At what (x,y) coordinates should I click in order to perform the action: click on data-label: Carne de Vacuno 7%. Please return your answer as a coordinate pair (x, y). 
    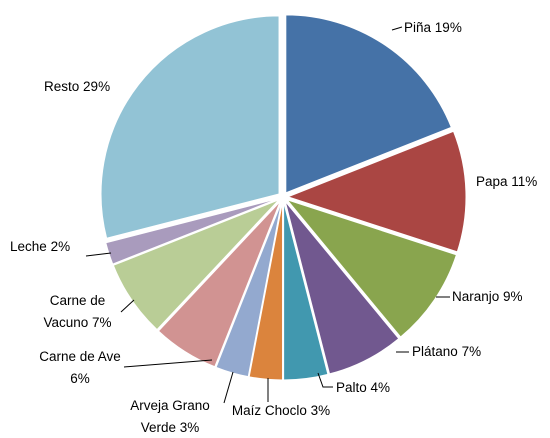
    Looking at the image, I should click on (77, 312).